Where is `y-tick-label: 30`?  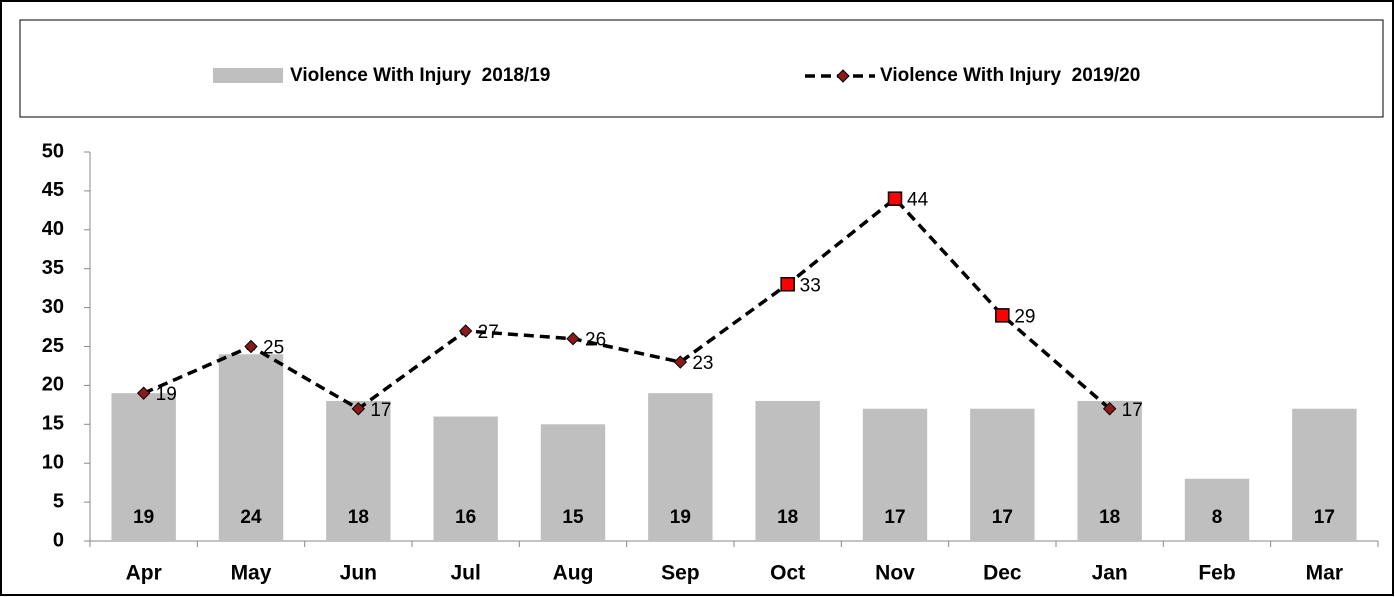
y-tick-label: 30 is located at coordinates (53, 307).